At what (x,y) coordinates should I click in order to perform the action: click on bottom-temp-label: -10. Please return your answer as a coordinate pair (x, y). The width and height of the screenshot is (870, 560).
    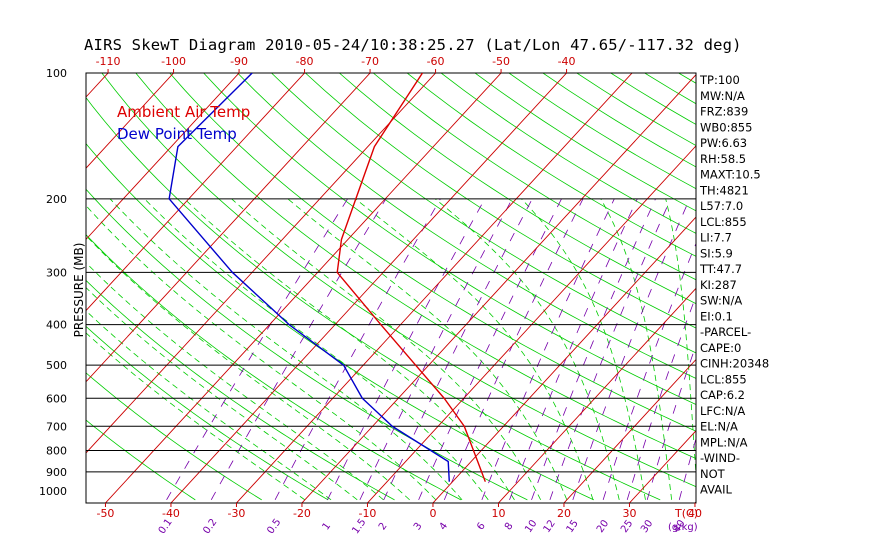
    Looking at the image, I should click on (367, 513).